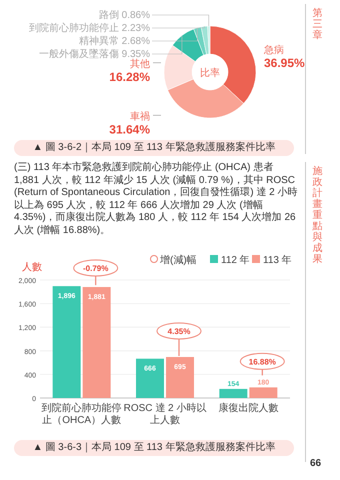 The width and height of the screenshot is (340, 480). What do you see at coordinates (140, 116) in the screenshot?
I see `slice-label: 車禍` at bounding box center [140, 116].